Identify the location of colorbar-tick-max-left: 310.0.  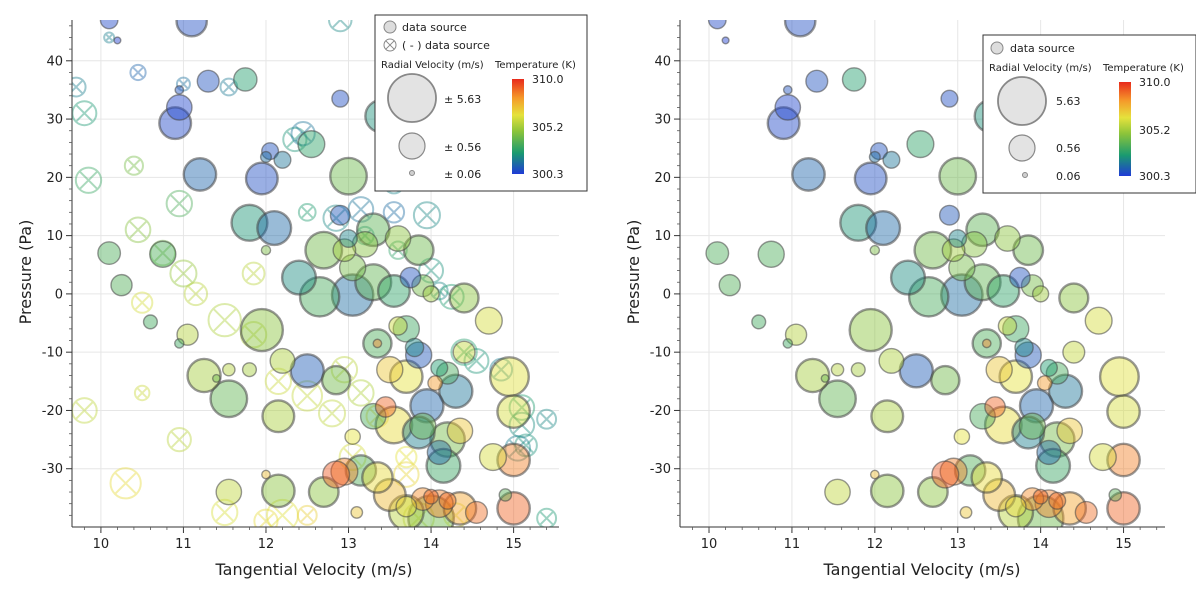
(548, 79).